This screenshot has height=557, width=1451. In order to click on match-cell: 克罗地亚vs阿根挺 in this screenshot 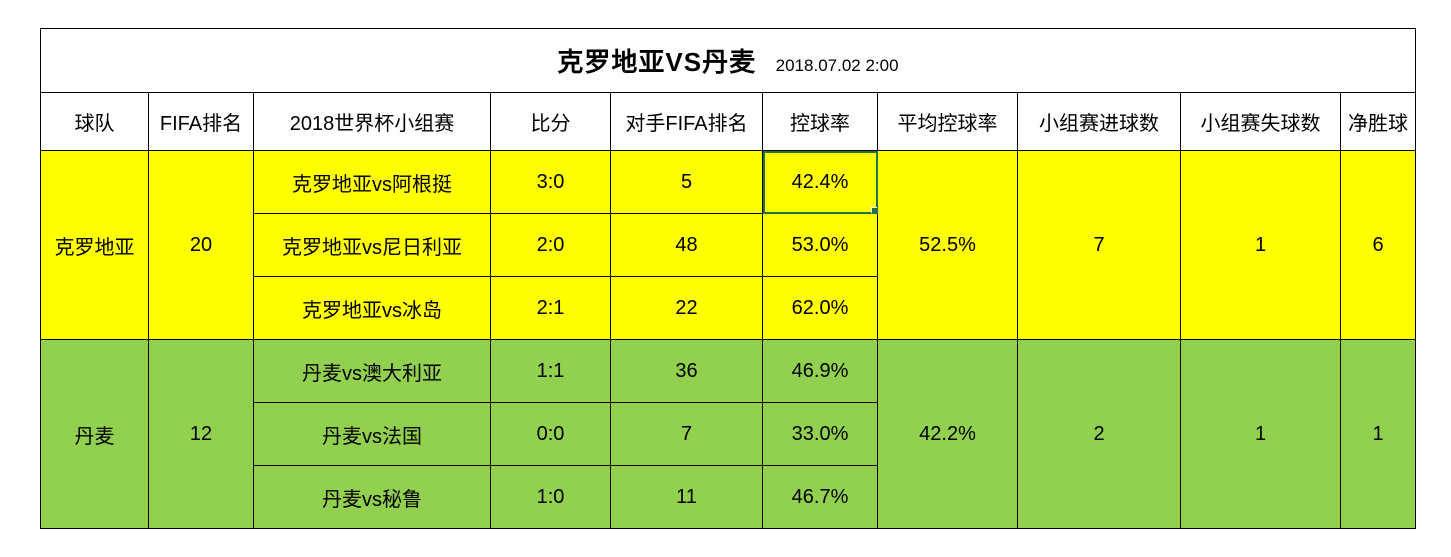, I will do `click(372, 182)`.